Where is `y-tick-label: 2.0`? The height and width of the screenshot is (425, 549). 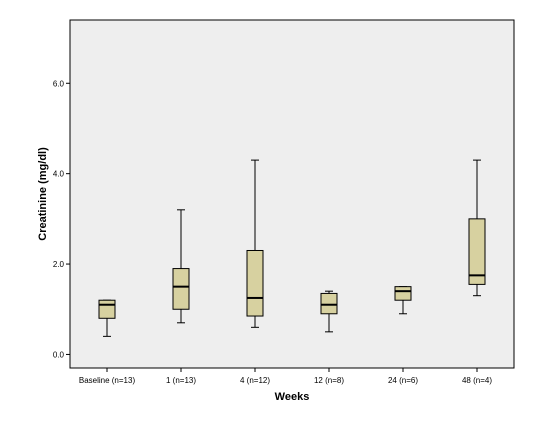 y-tick-label: 2.0 is located at coordinates (59, 264).